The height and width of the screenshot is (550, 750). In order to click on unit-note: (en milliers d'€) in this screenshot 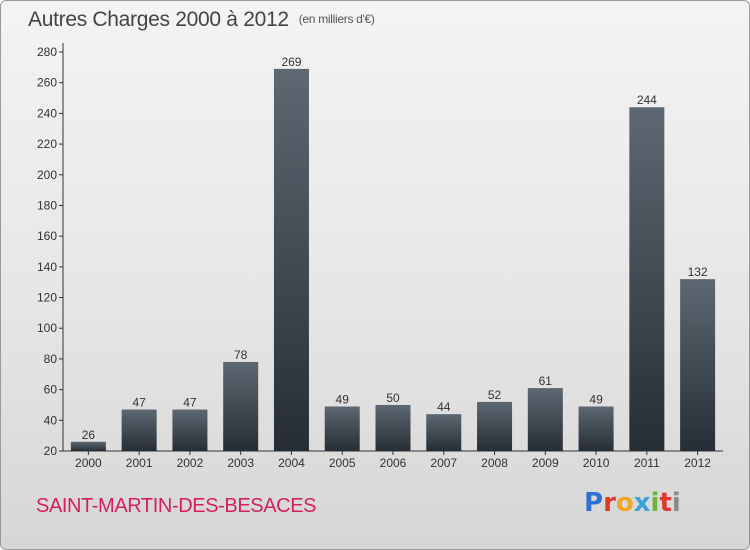, I will do `click(336, 19)`.